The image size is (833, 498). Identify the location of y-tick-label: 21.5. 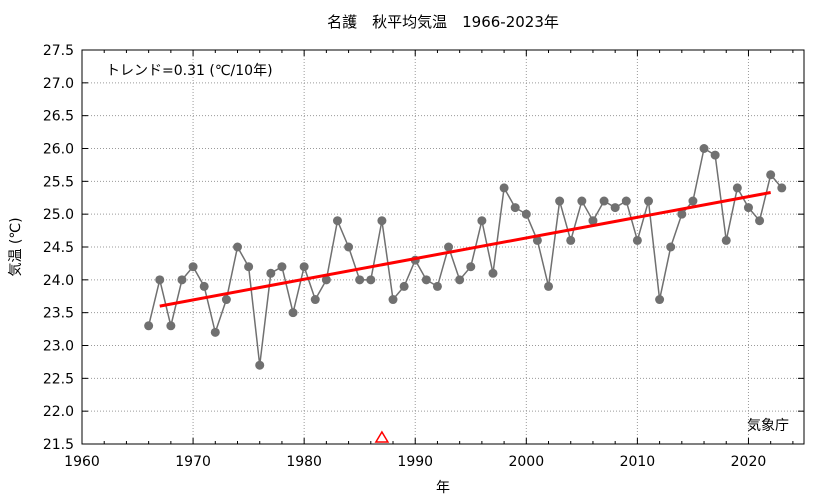
(58, 445).